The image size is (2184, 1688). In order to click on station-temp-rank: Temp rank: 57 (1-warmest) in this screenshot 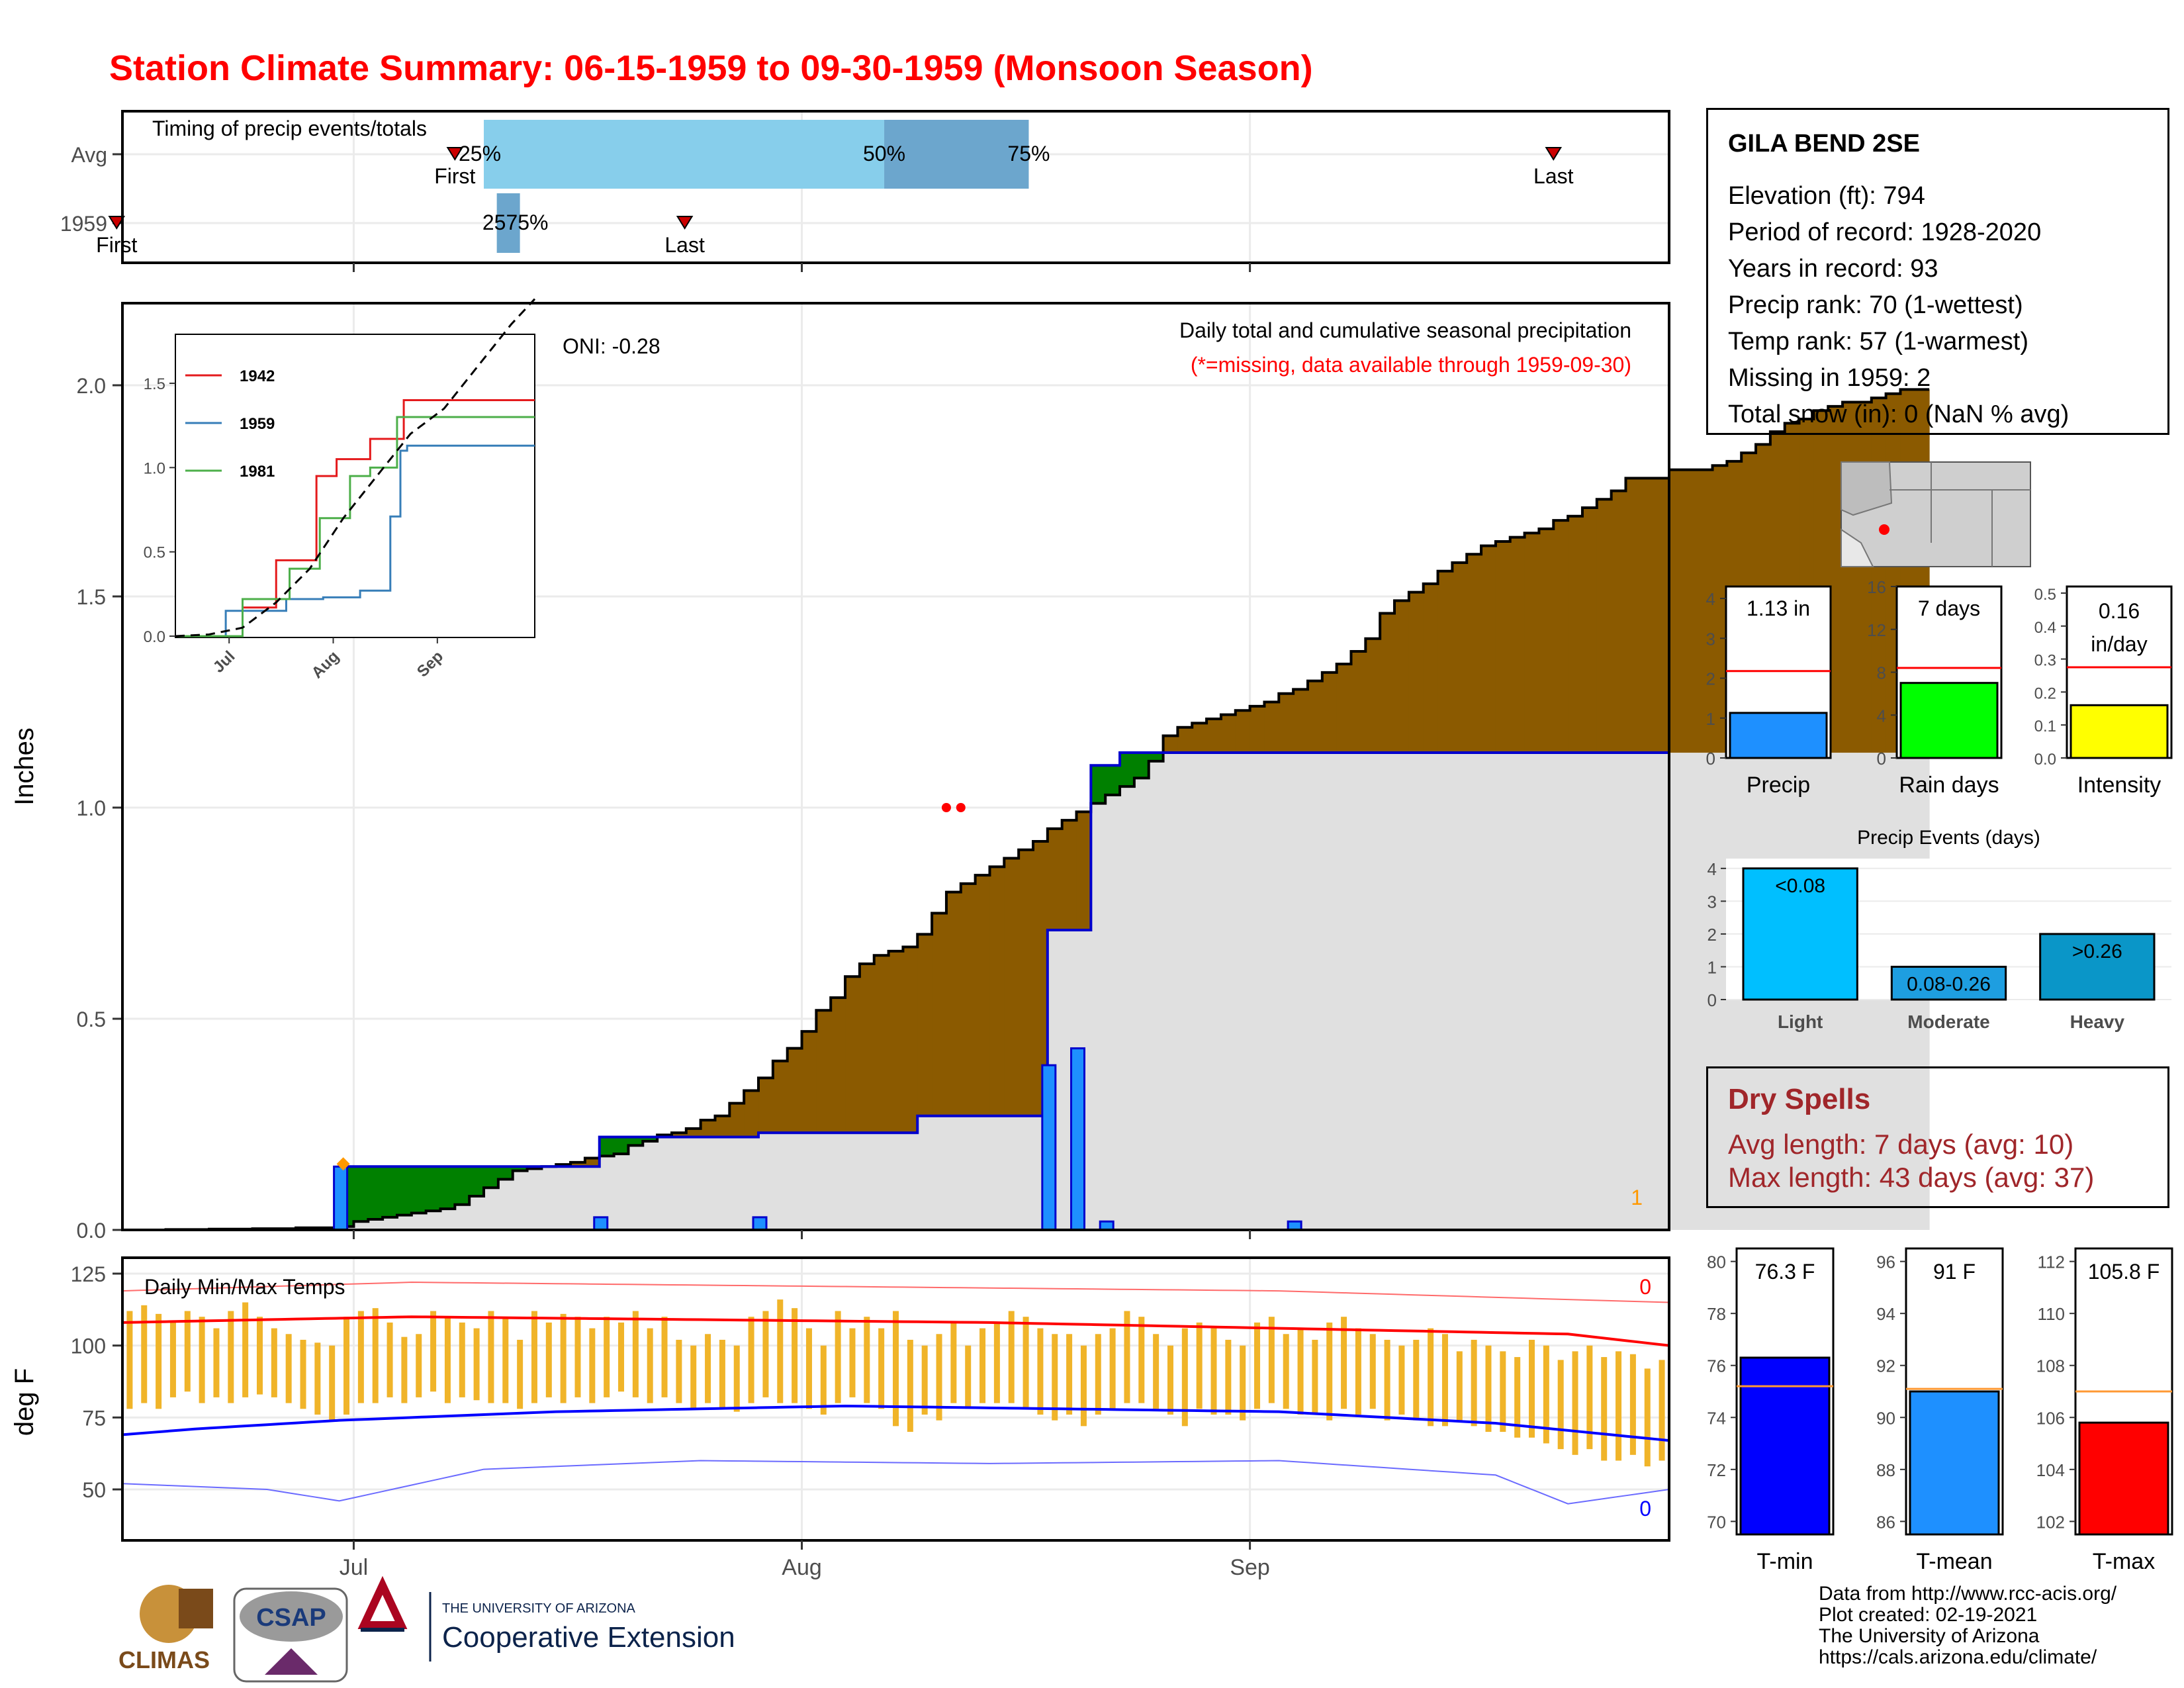, I will do `click(1878, 341)`.